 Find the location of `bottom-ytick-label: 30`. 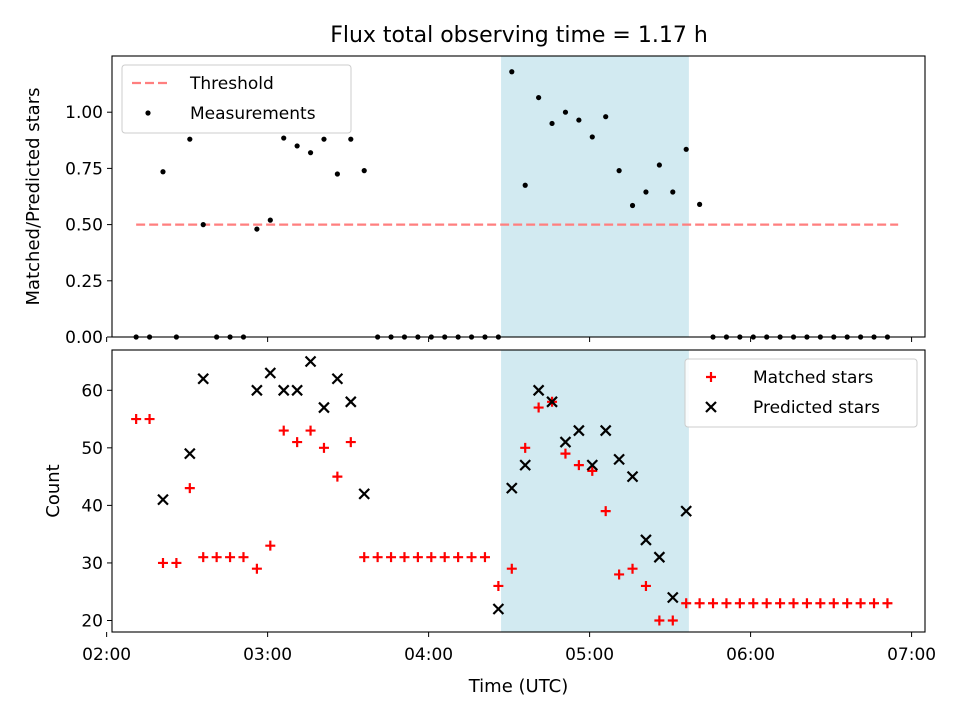

bottom-ytick-label: 30 is located at coordinates (92, 564).